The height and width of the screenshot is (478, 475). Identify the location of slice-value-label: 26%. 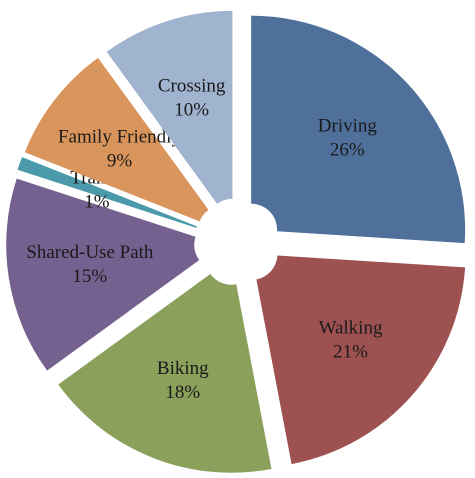
(347, 150).